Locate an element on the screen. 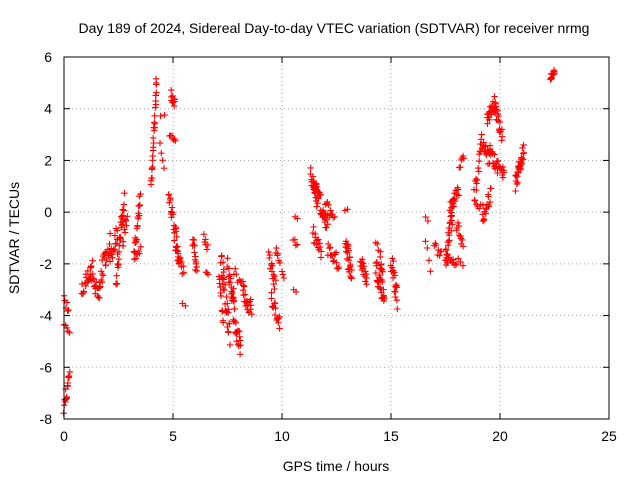  x-tick-label: 10 is located at coordinates (282, 436).